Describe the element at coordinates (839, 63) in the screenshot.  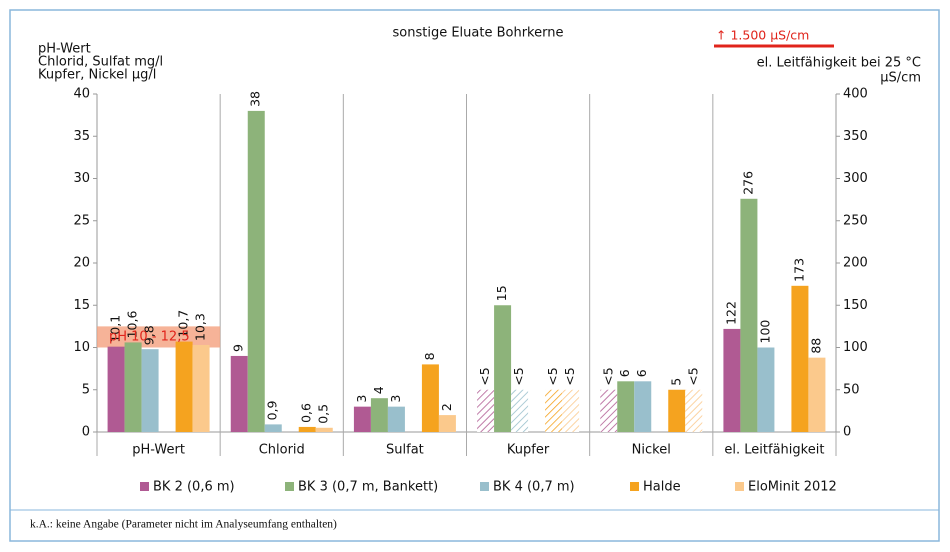
I see `y2-axis-label: el. Leitfähigkeit bei 25 °C` at that location.